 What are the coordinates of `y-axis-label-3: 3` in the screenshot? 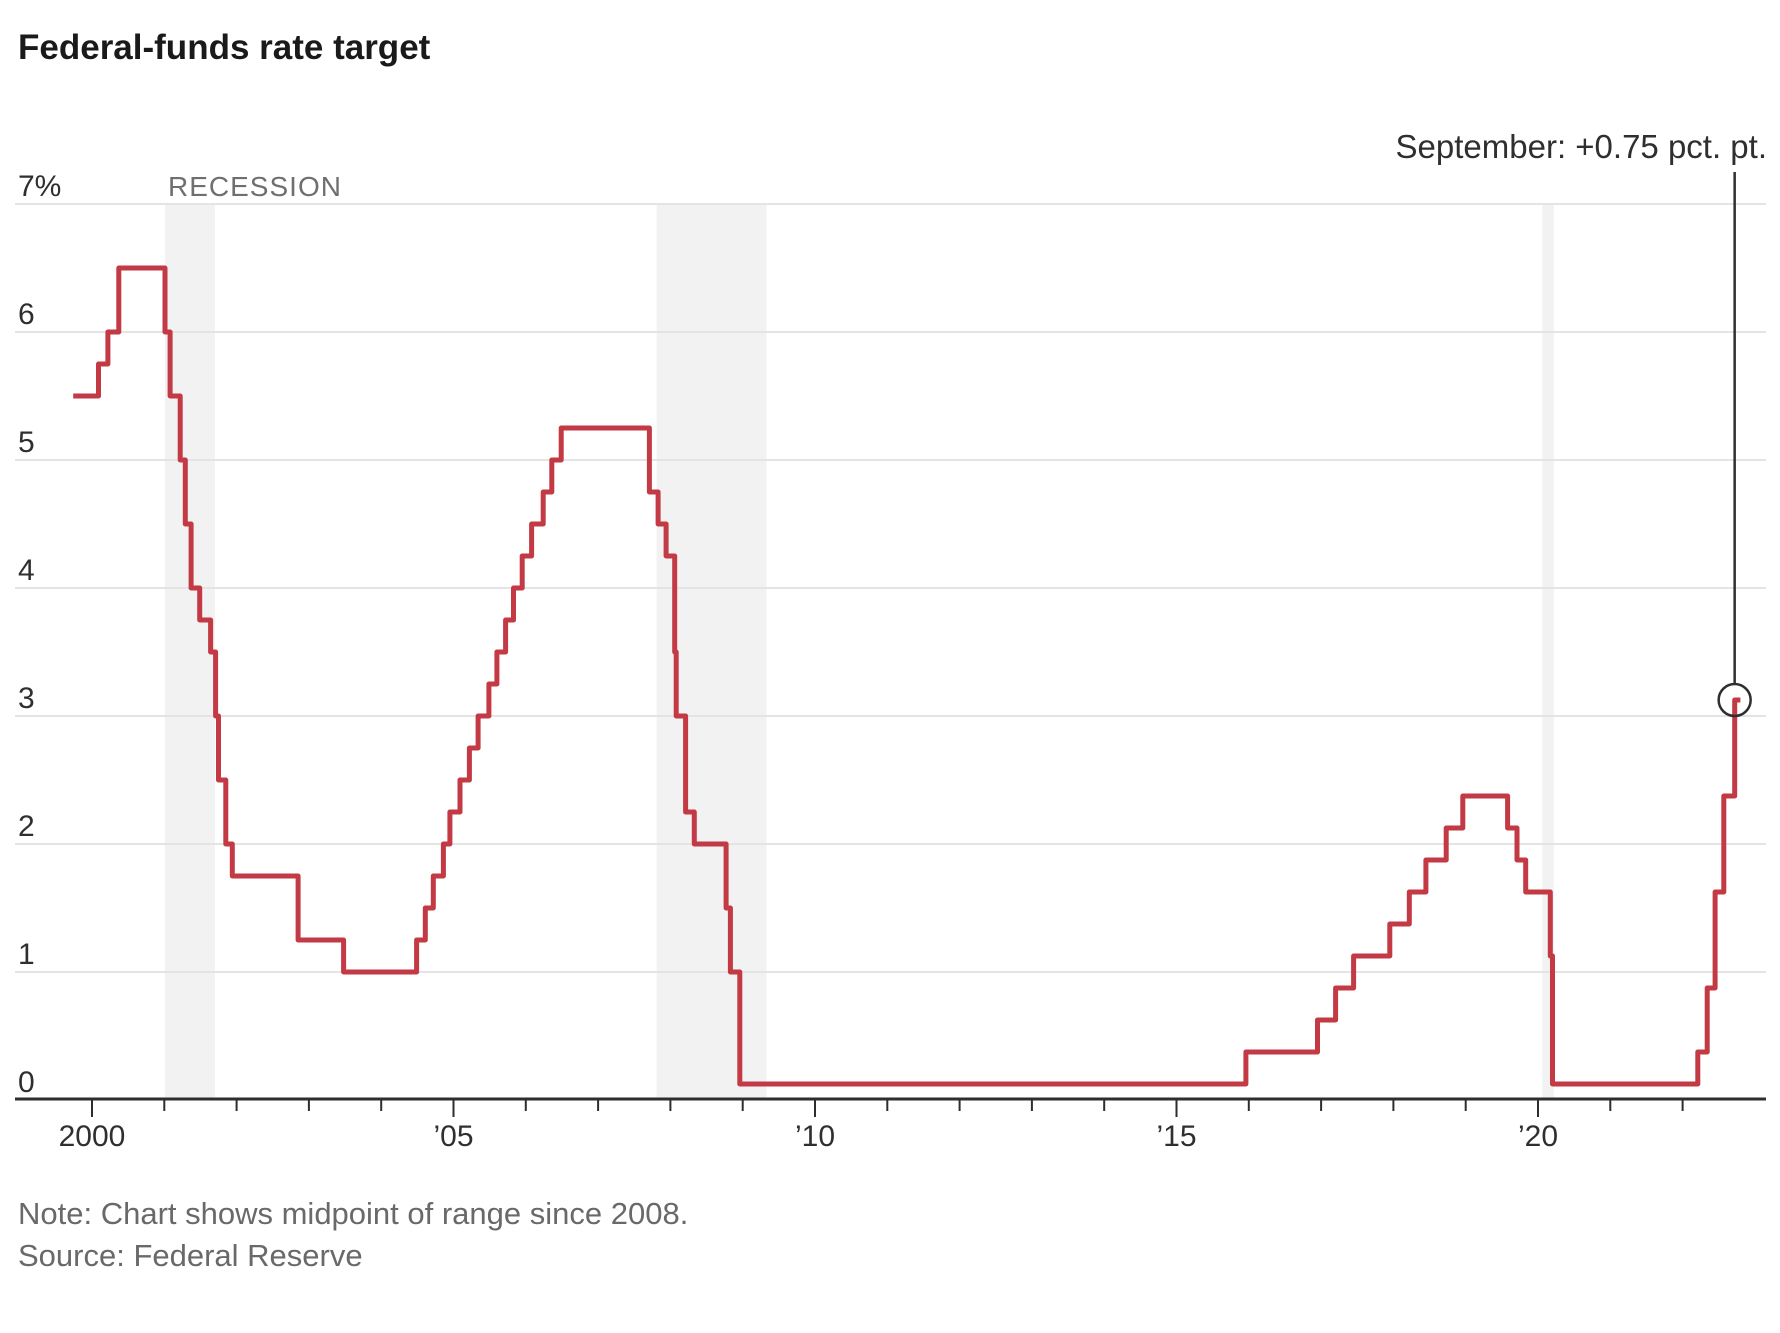 It's located at (26, 698).